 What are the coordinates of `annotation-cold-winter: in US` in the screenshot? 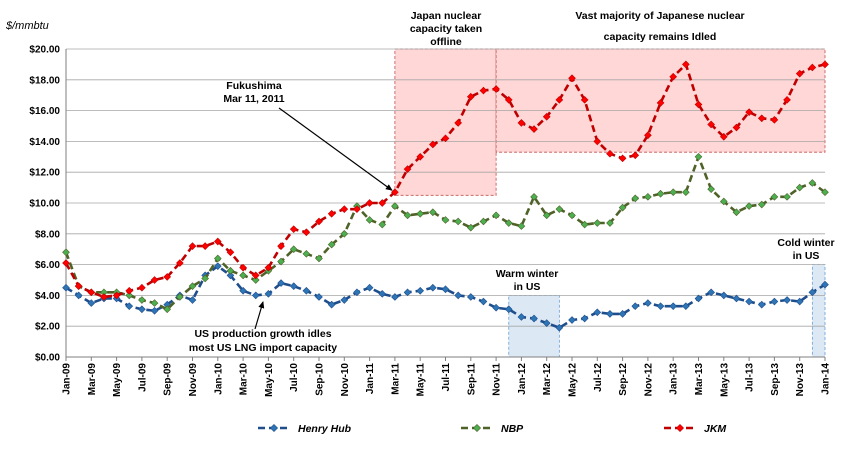 It's located at (806, 256).